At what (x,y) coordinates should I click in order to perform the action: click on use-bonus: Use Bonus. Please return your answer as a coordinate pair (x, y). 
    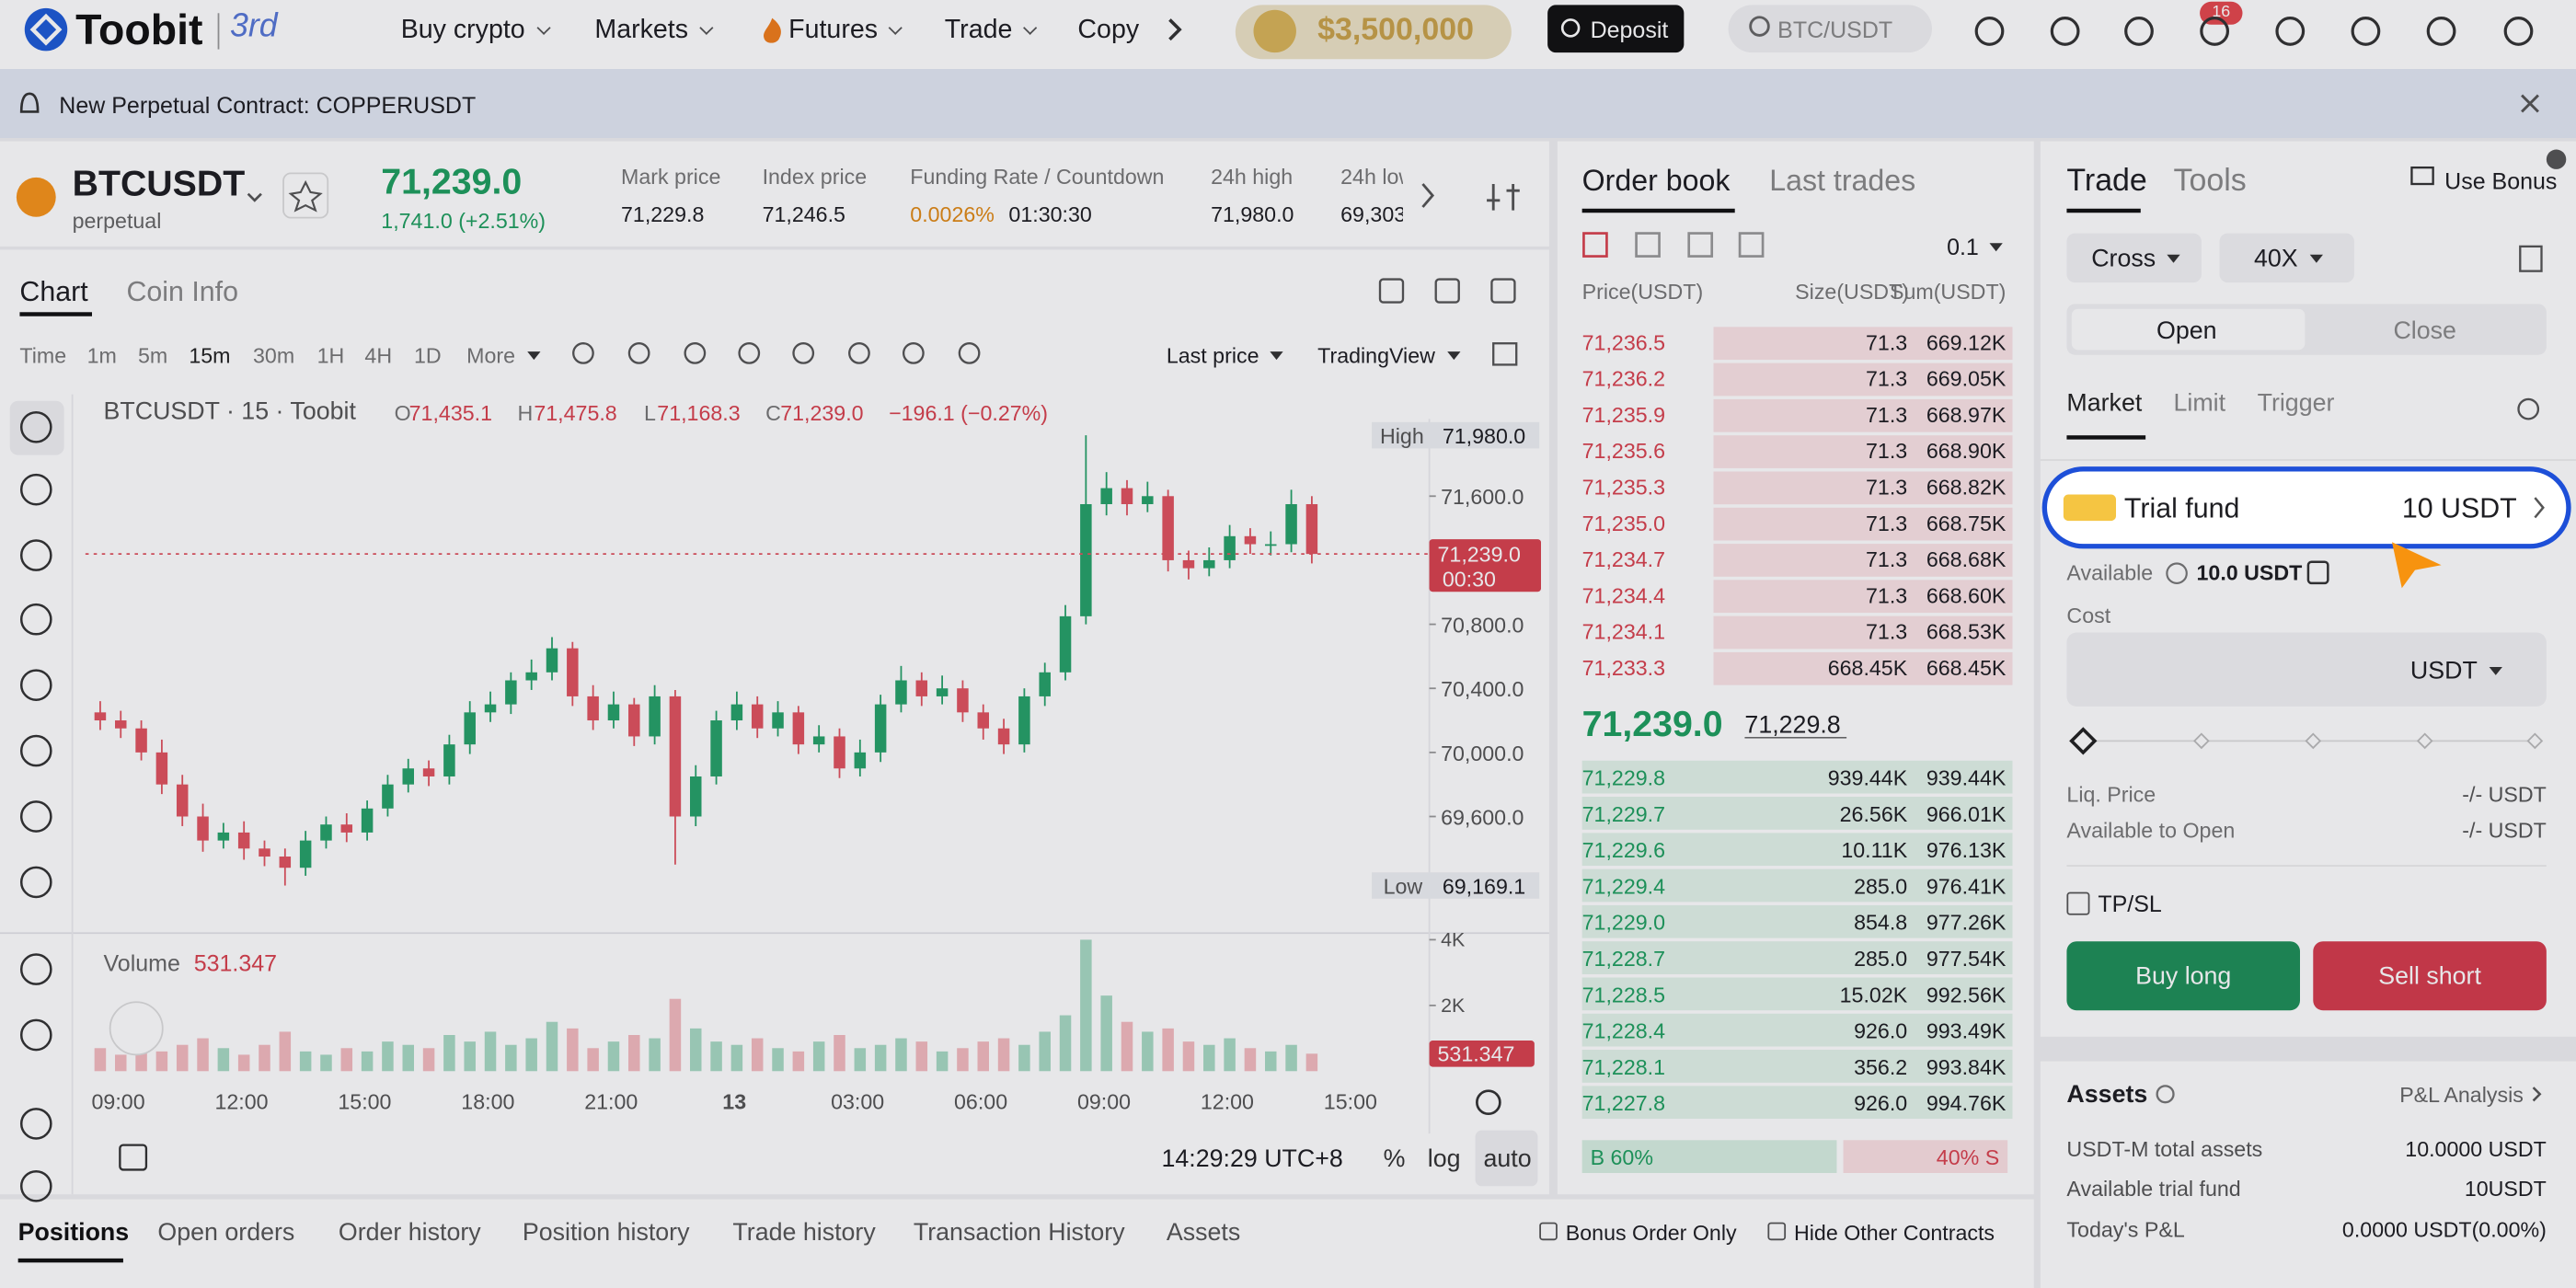
    Looking at the image, I should click on (2501, 180).